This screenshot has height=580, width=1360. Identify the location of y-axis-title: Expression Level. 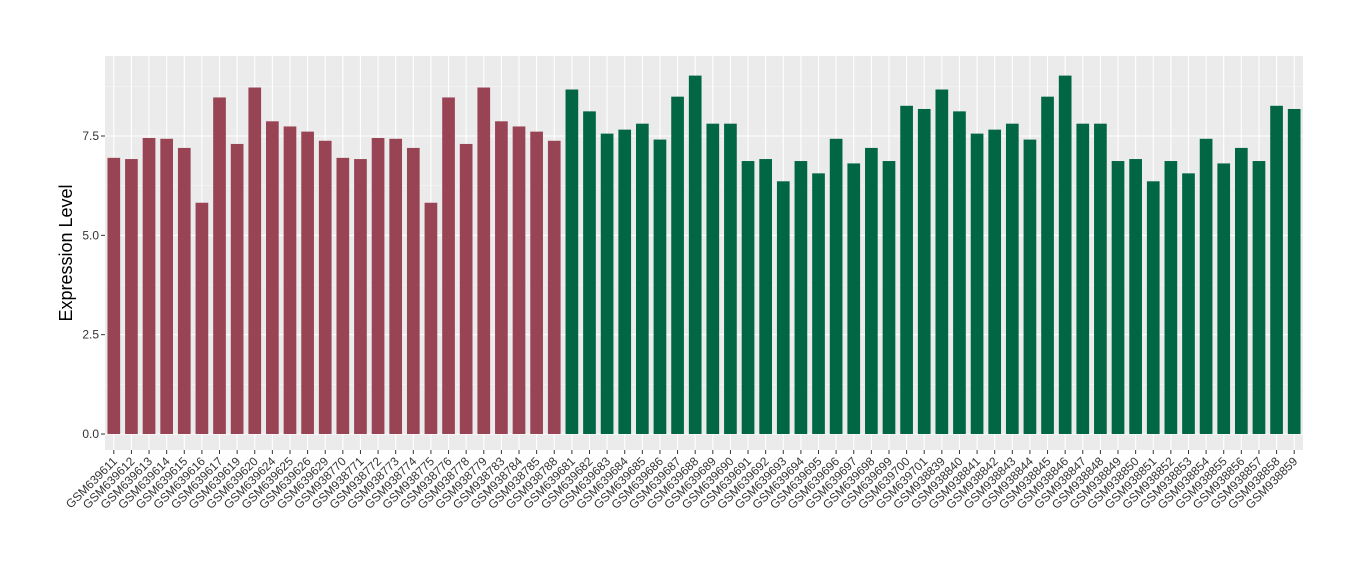
(66, 252).